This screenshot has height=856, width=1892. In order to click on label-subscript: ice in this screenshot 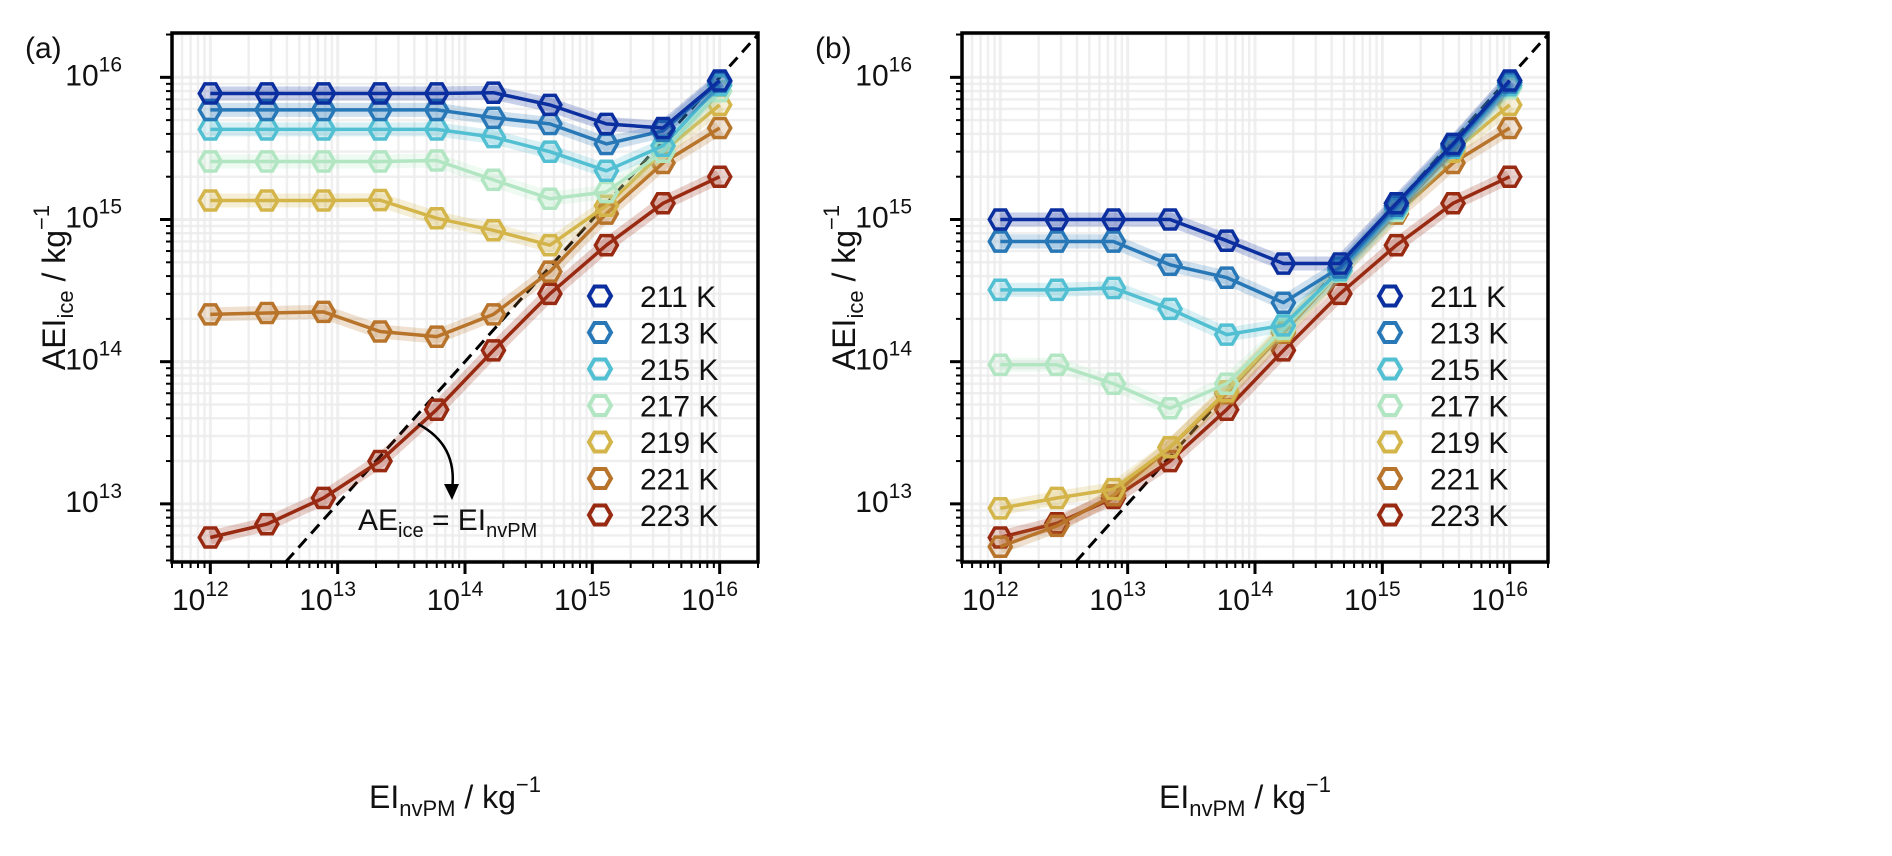, I will do `click(855, 304)`.